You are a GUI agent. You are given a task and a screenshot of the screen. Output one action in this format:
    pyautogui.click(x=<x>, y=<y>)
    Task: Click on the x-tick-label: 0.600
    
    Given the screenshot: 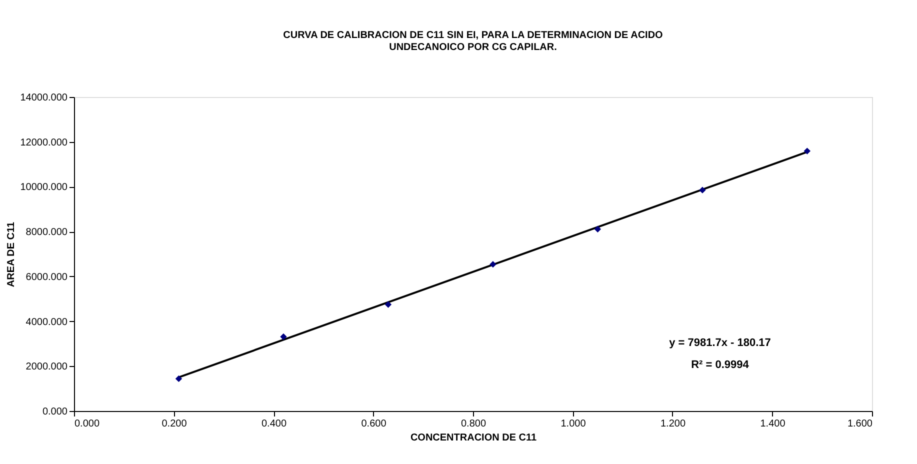 What is the action you would take?
    pyautogui.click(x=374, y=424)
    